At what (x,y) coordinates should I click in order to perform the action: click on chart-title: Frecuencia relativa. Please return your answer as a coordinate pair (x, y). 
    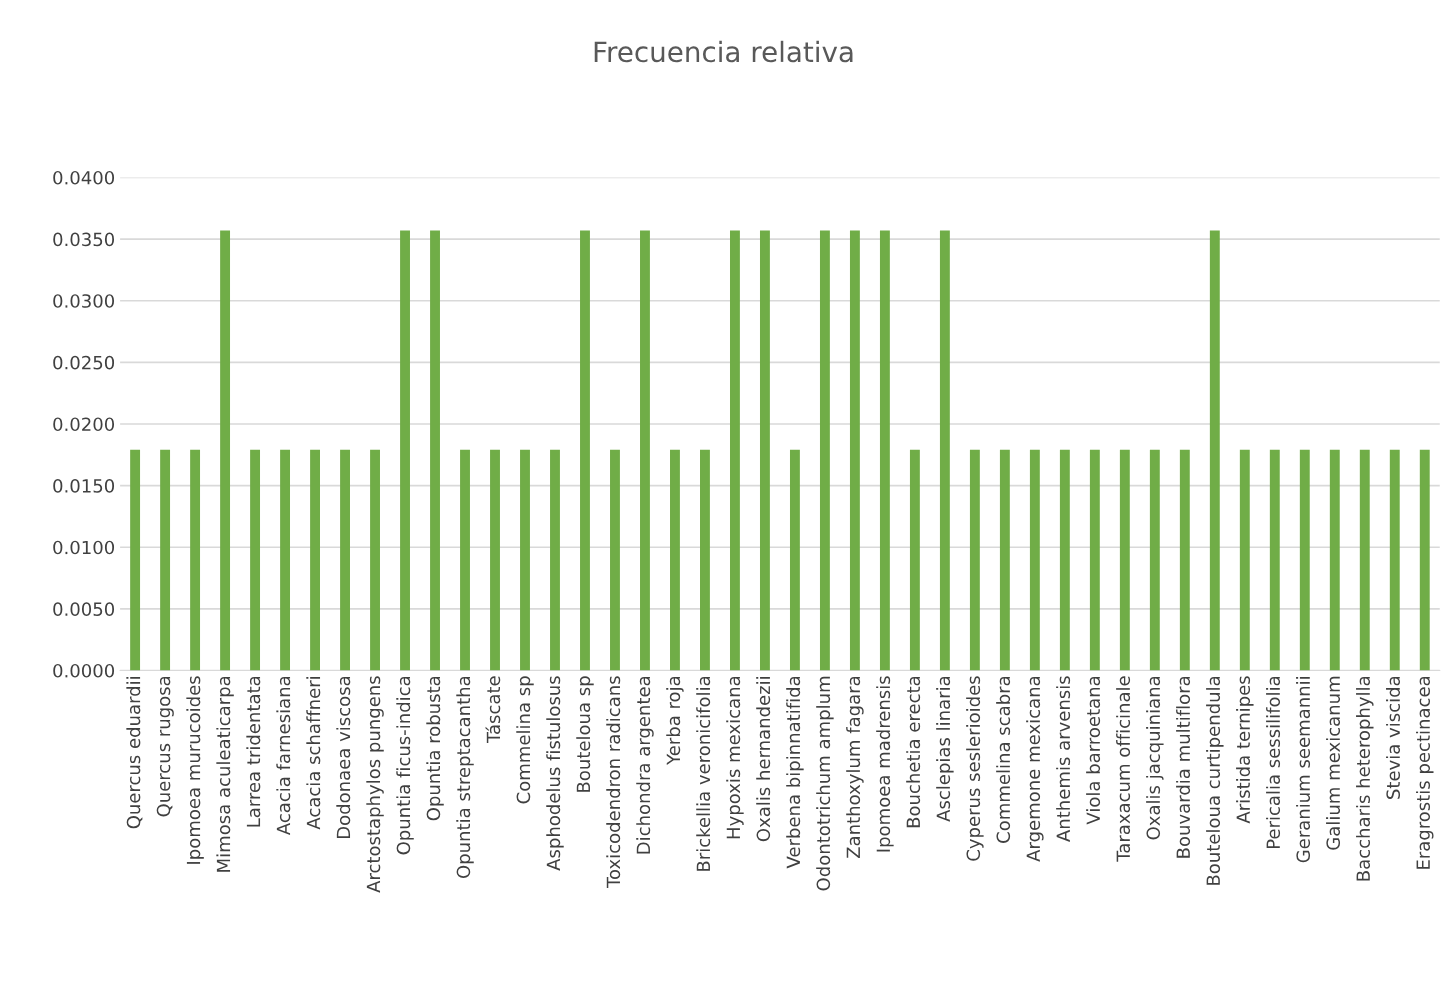
    Looking at the image, I should click on (723, 51).